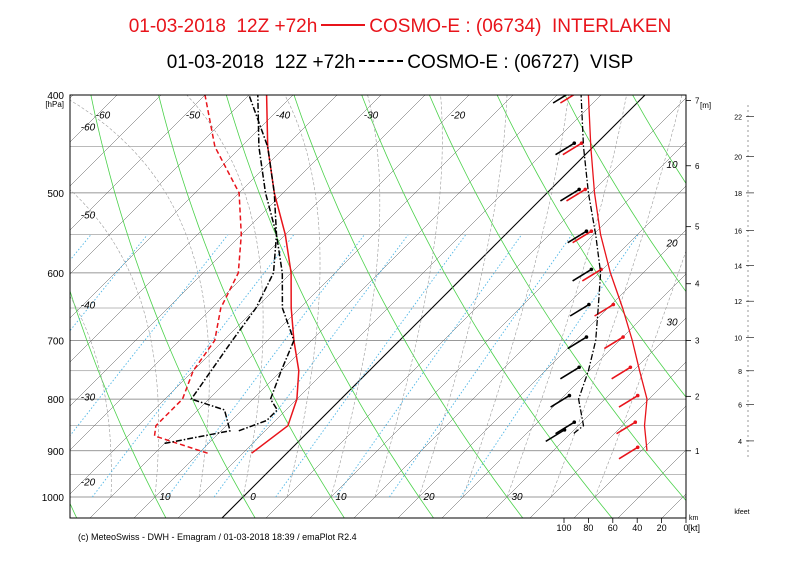  Describe the element at coordinates (740, 372) in the screenshot. I see `kfeet-tick-label: 8` at that location.